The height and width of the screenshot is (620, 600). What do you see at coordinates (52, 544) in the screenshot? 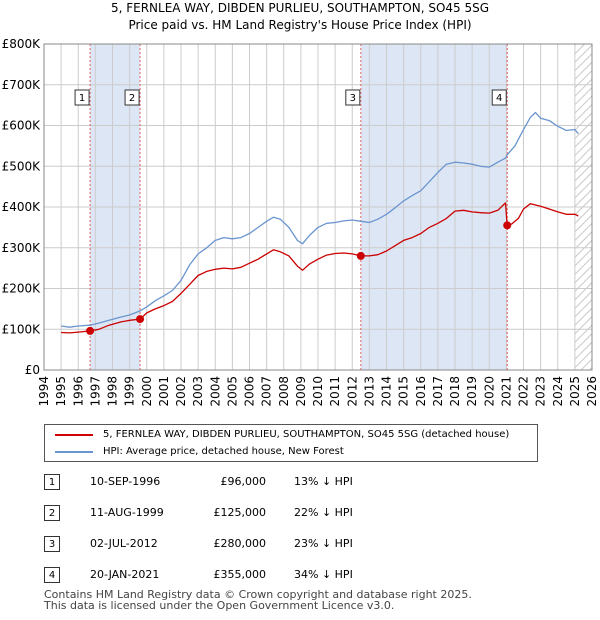
I see `sale-number-badge: 3` at bounding box center [52, 544].